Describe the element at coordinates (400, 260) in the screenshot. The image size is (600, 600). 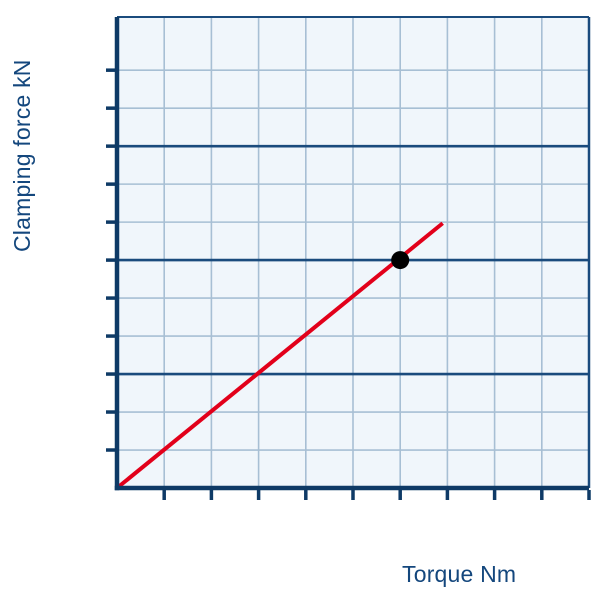
I see `data-point-marker` at that location.